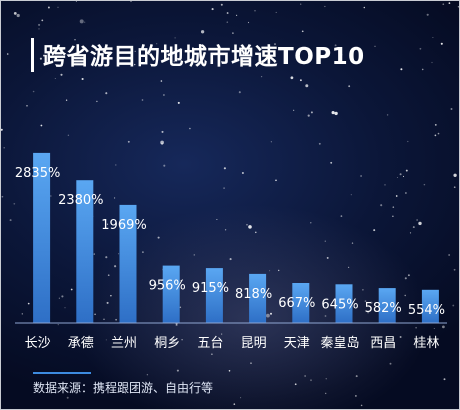 This screenshot has width=460, height=410. Describe the element at coordinates (297, 343) in the screenshot. I see `category-label: 天津` at that location.